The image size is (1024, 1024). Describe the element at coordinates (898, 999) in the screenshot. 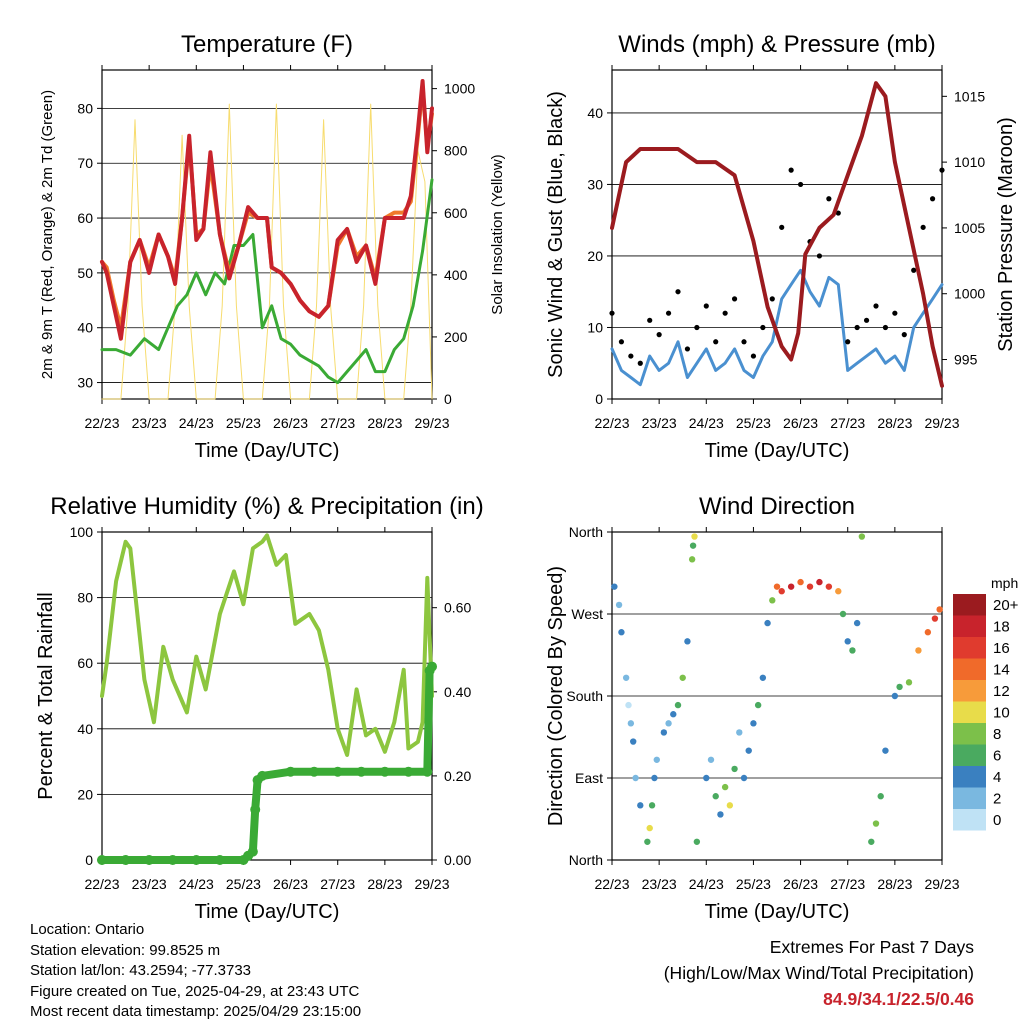

I see `extremes-values: 84.9/34.1/22.5/0.46` at that location.